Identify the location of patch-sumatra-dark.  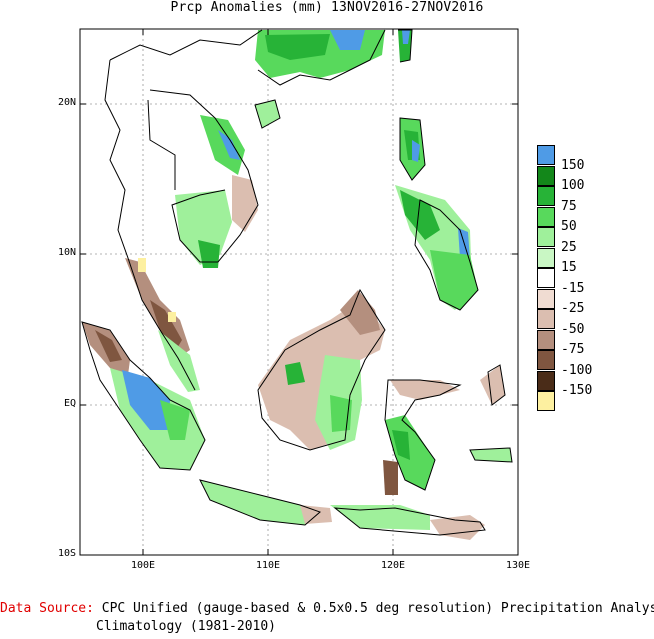
(108, 346).